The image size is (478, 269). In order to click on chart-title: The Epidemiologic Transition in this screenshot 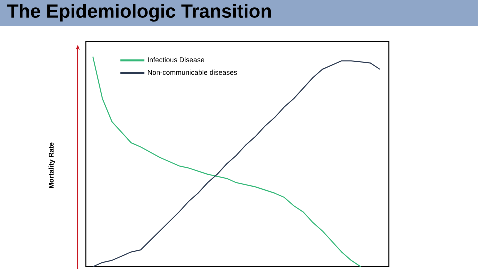, I will do `click(139, 13)`.